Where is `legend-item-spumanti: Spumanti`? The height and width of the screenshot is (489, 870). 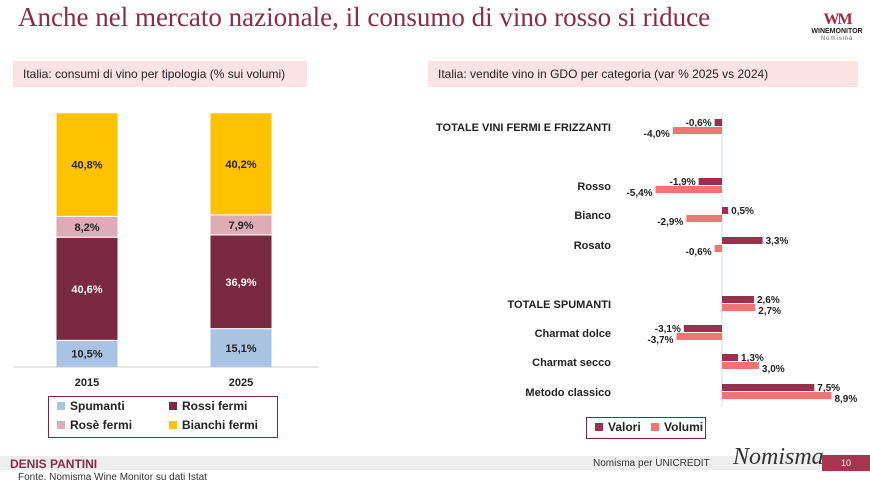 legend-item-spumanti: Spumanti is located at coordinates (91, 406).